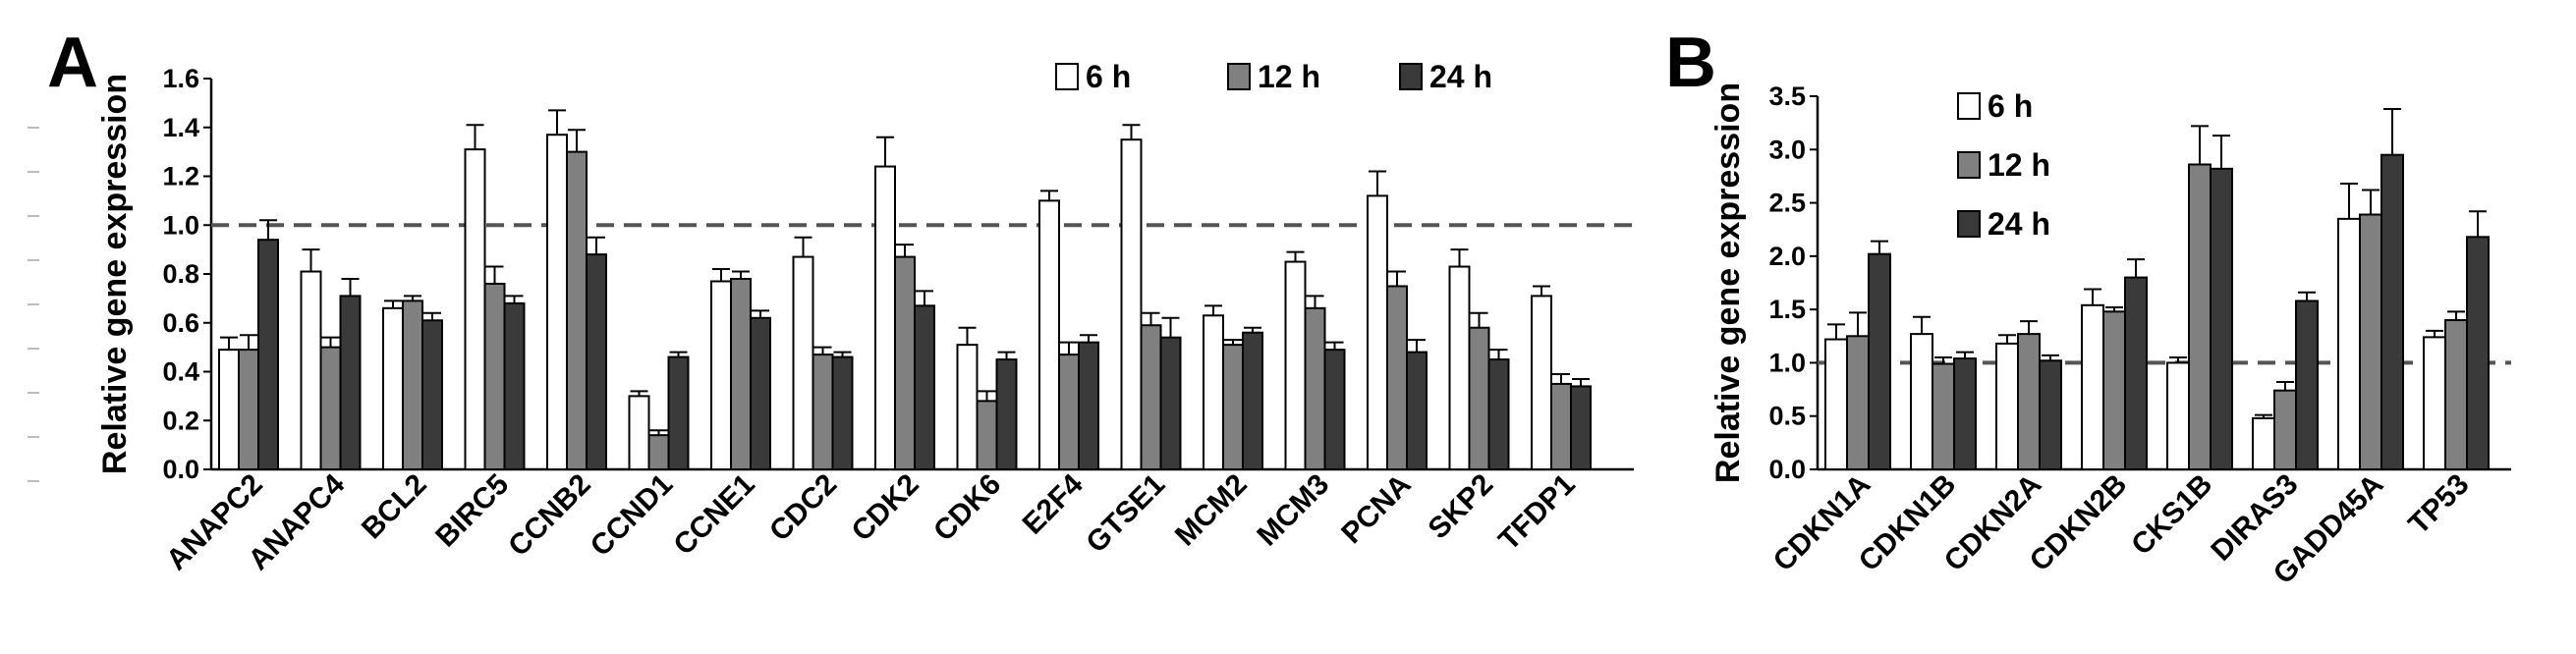 The height and width of the screenshot is (654, 2576). Describe the element at coordinates (1460, 76) in the screenshot. I see `panel-a-legend-label: 24 h` at that location.